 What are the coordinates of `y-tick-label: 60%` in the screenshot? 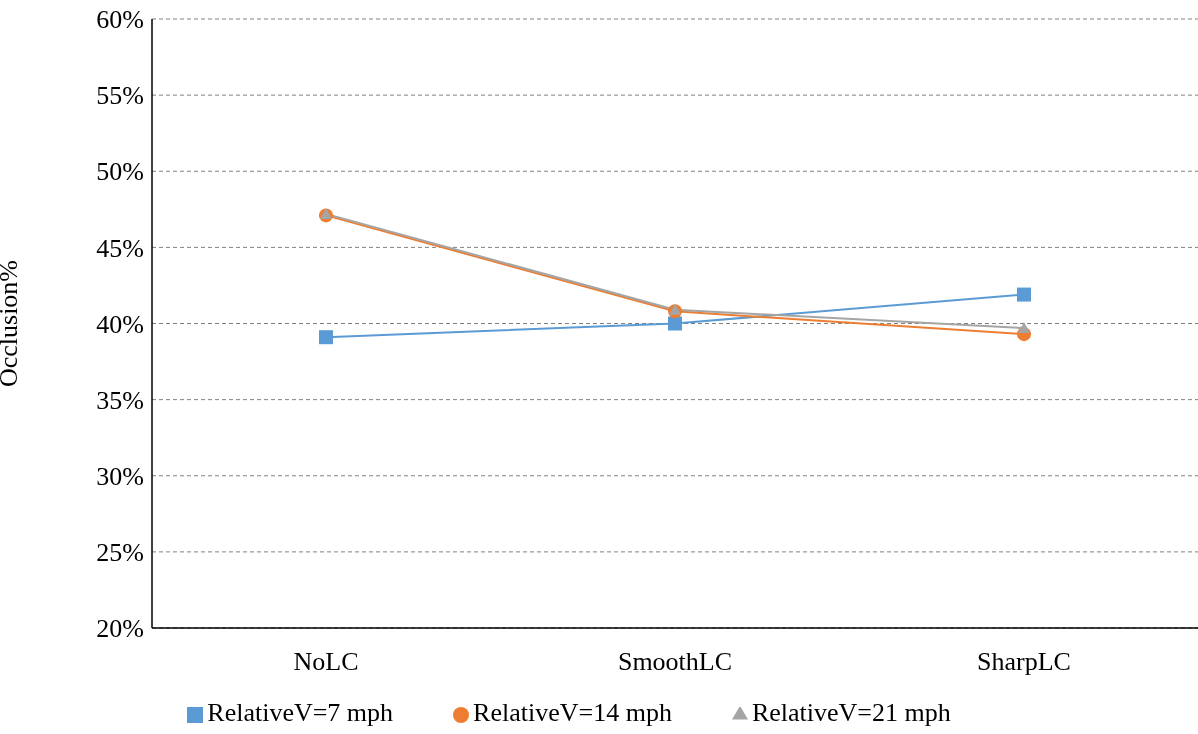 It's located at (120, 20).